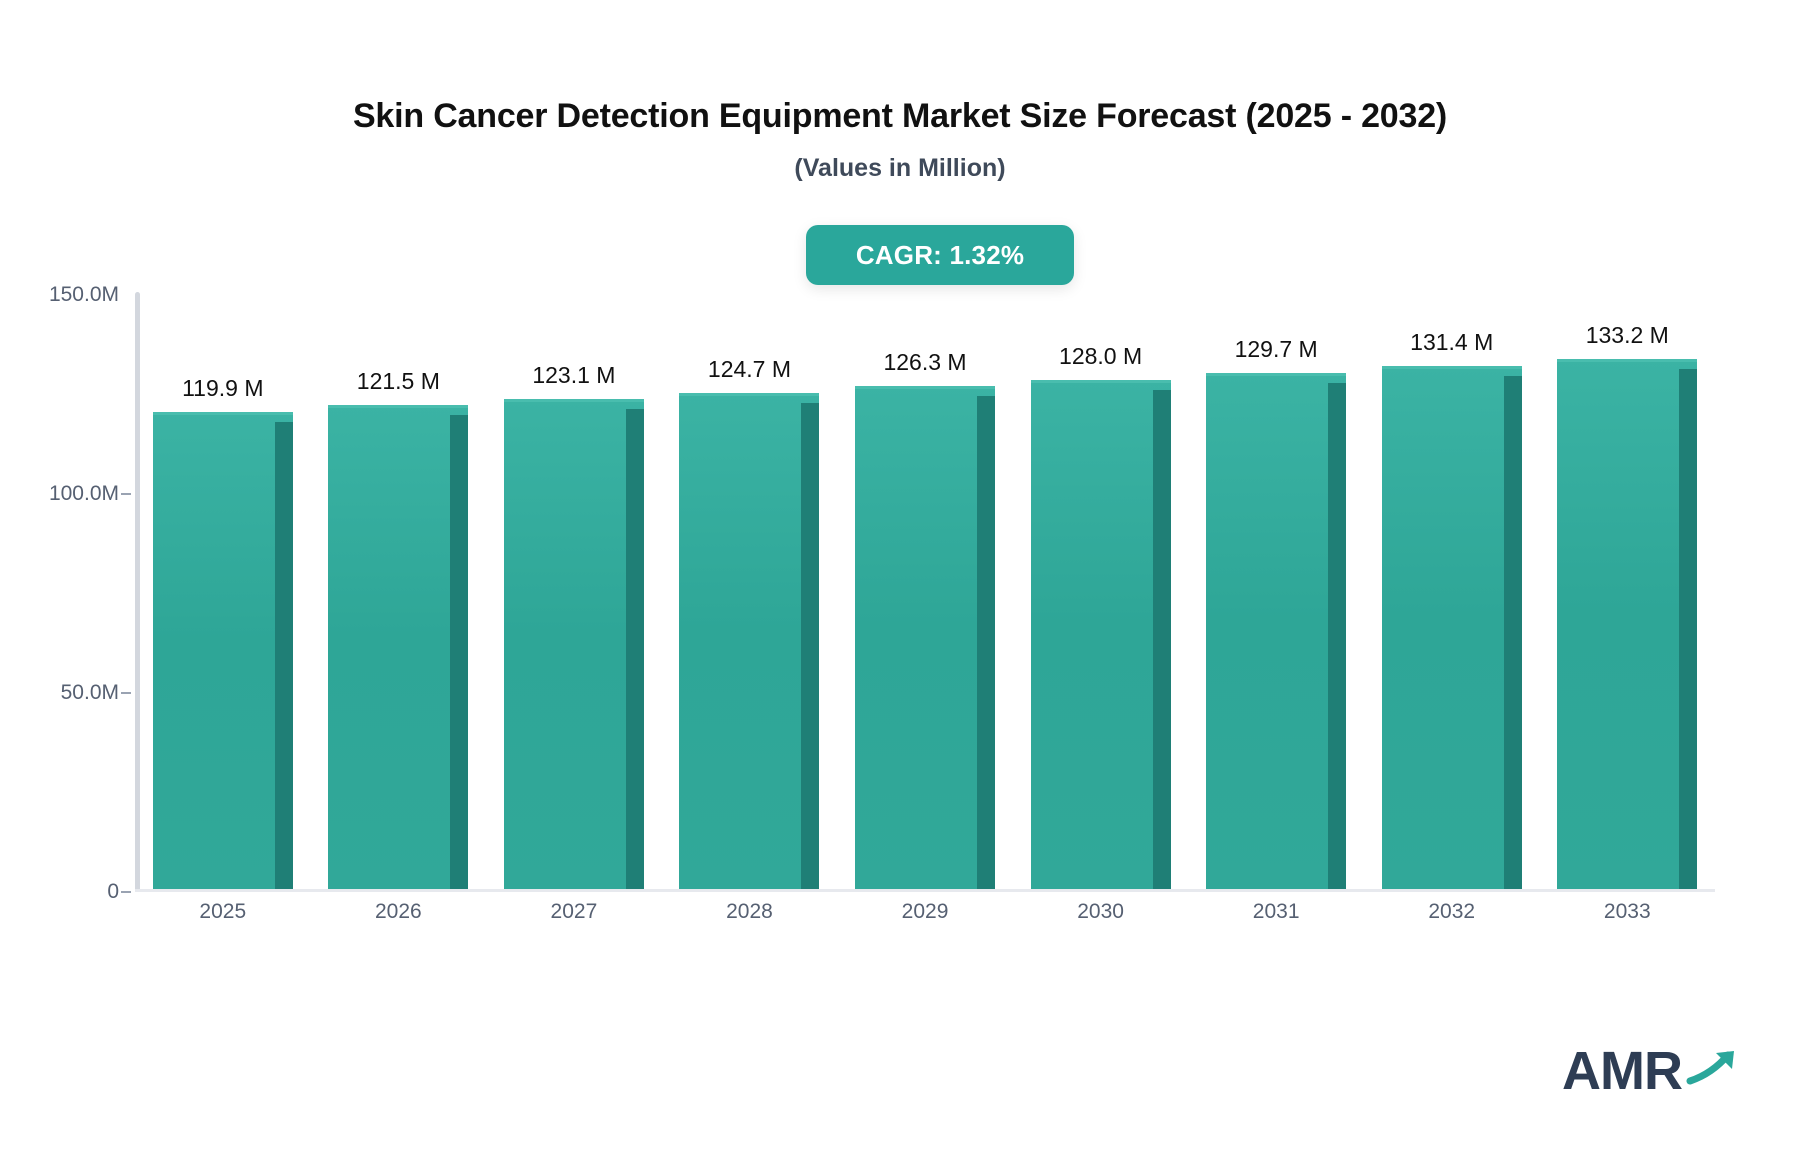 The width and height of the screenshot is (1800, 1156). Describe the element at coordinates (1100, 911) in the screenshot. I see `x-axis-category-label: 2030` at that location.